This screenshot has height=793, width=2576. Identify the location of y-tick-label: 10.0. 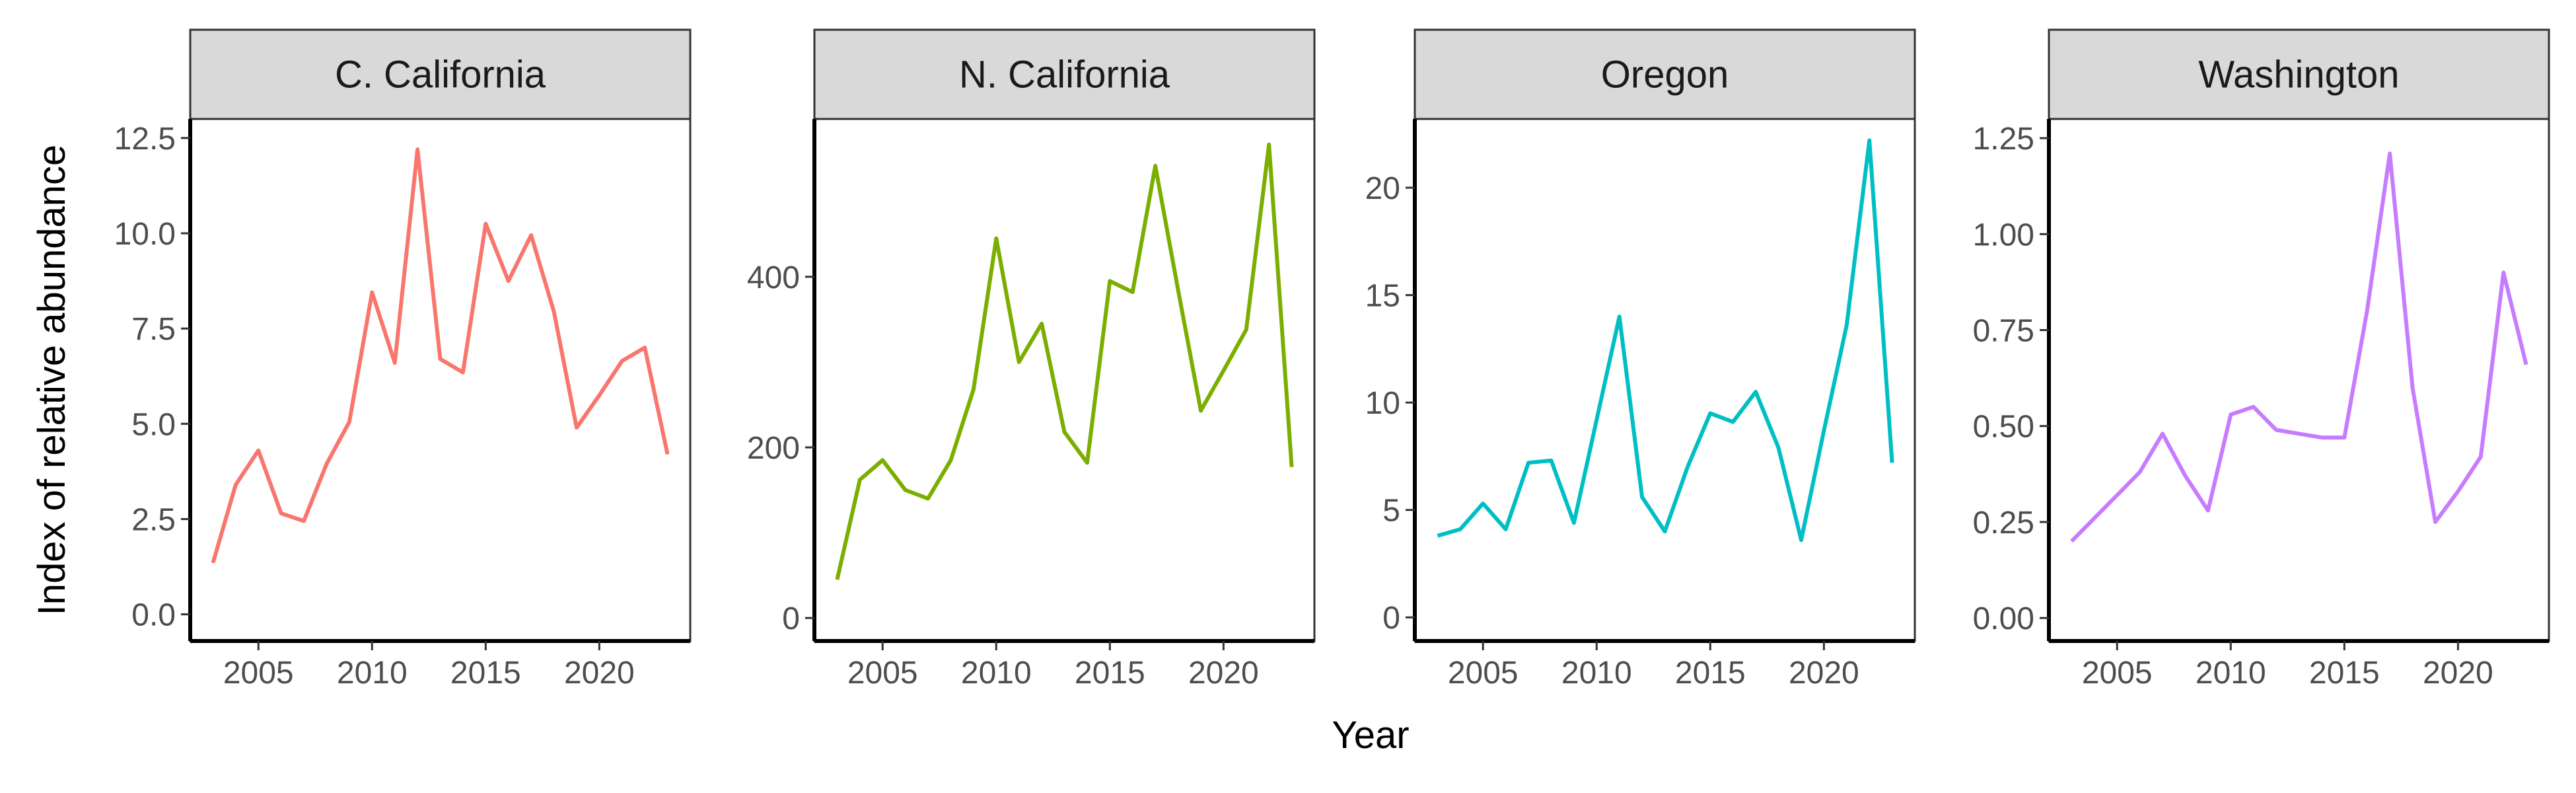
(145, 235).